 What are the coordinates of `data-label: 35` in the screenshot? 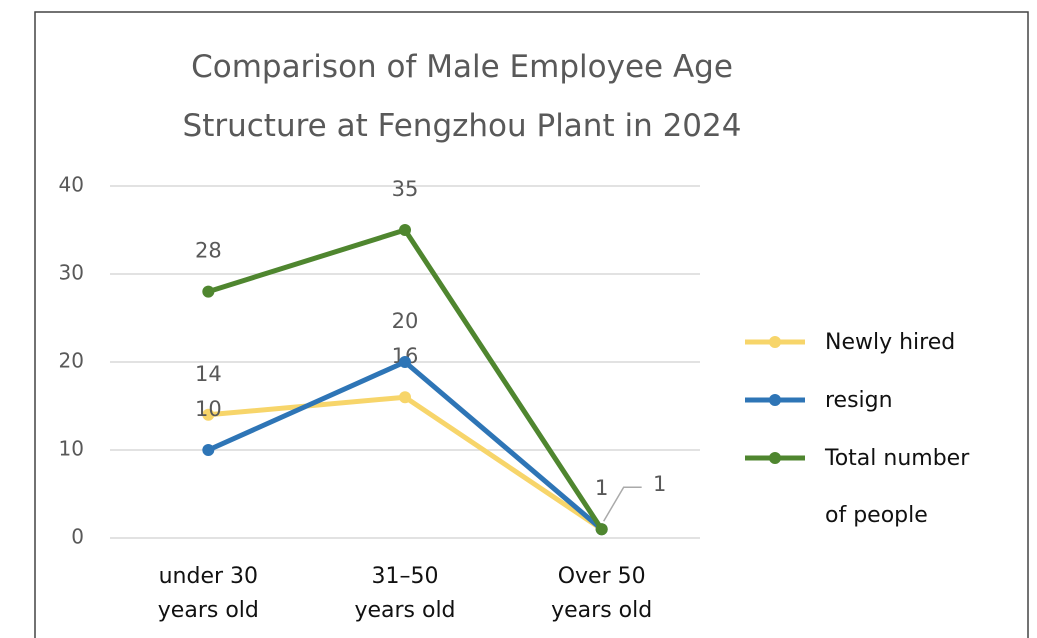 It's located at (405, 189).